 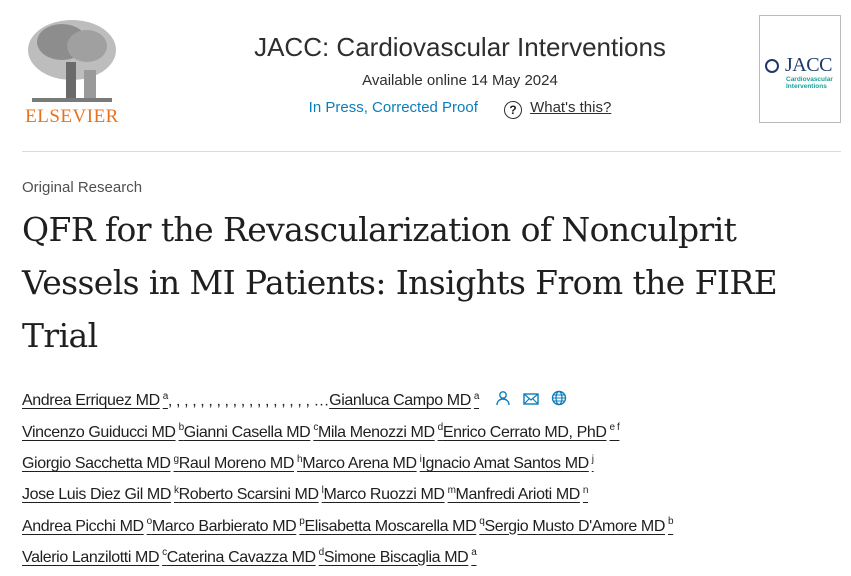 I want to click on affiliation-marker: j, so click(x=592, y=459).